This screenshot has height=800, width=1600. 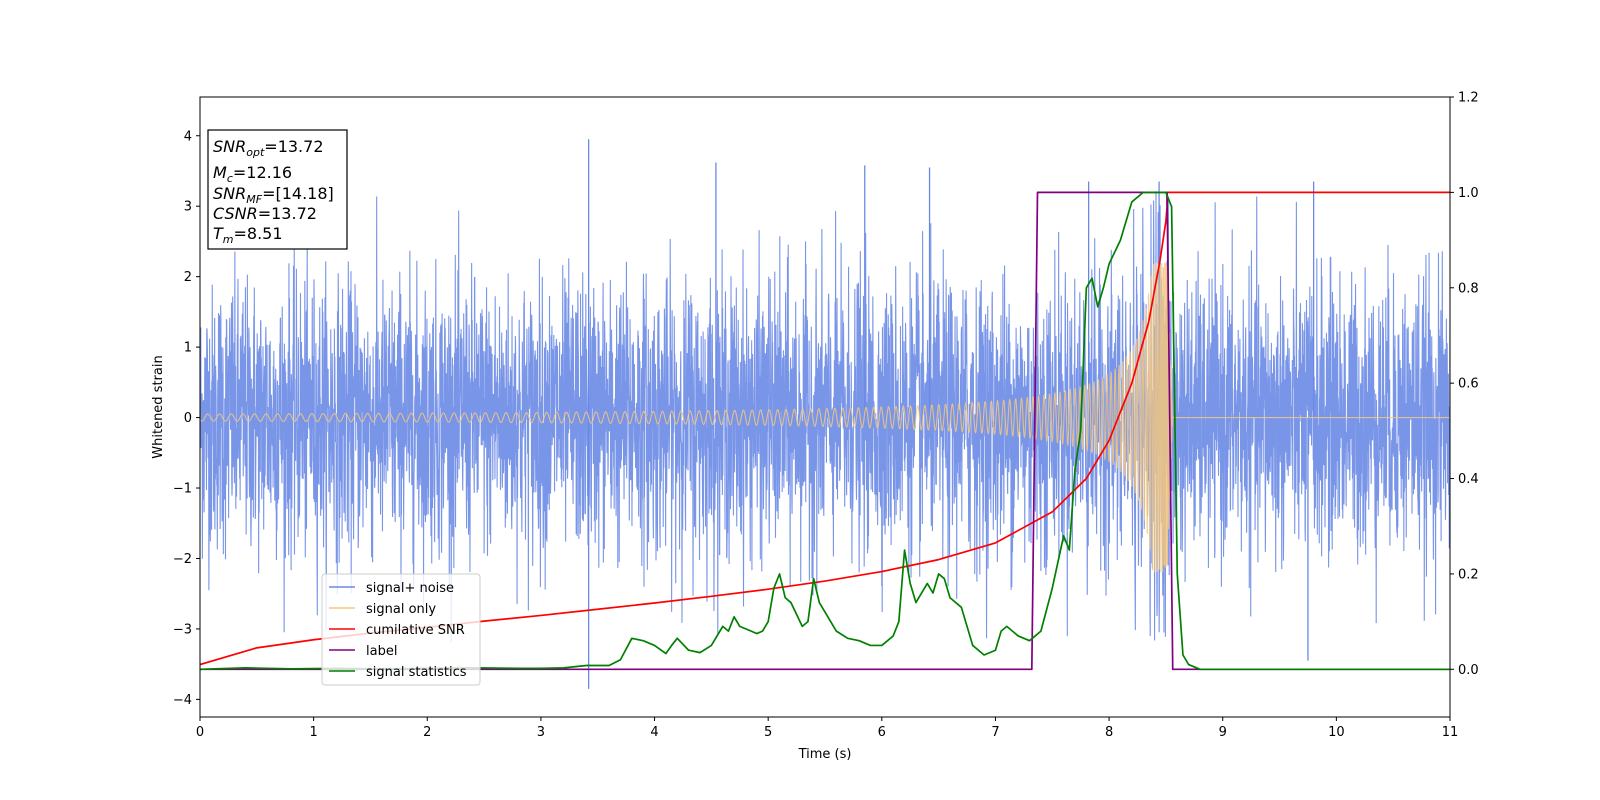 I want to click on x-tick-label: 1, so click(x=313, y=732).